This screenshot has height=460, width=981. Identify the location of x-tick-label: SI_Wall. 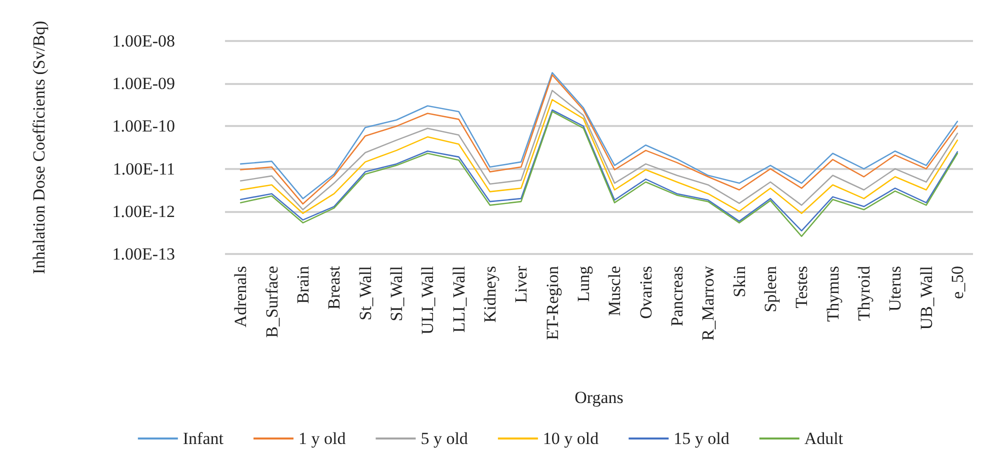
(396, 294).